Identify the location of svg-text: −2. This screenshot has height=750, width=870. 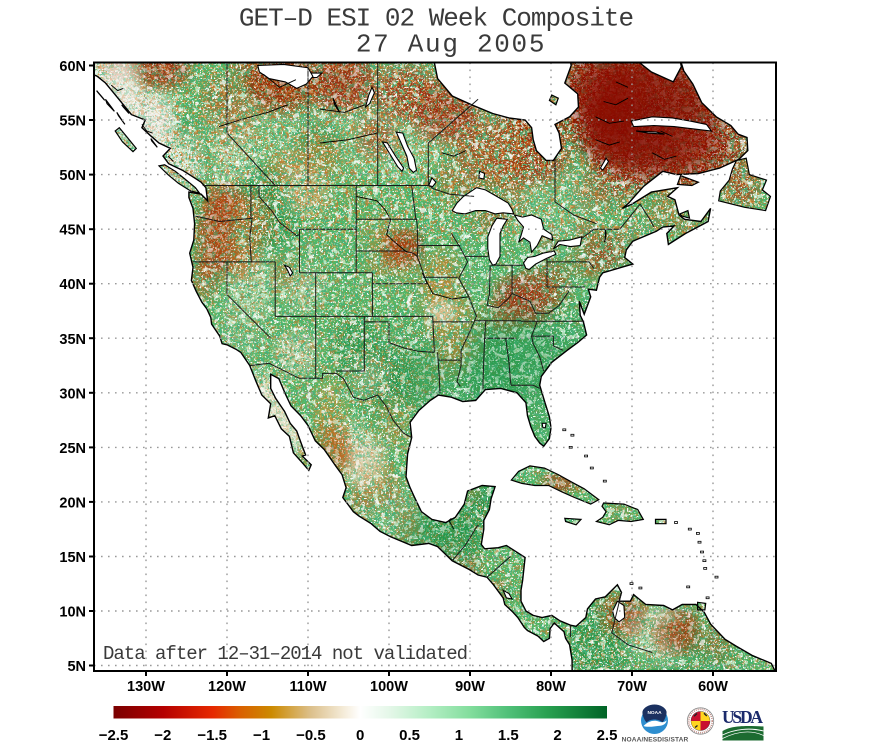
(162, 735).